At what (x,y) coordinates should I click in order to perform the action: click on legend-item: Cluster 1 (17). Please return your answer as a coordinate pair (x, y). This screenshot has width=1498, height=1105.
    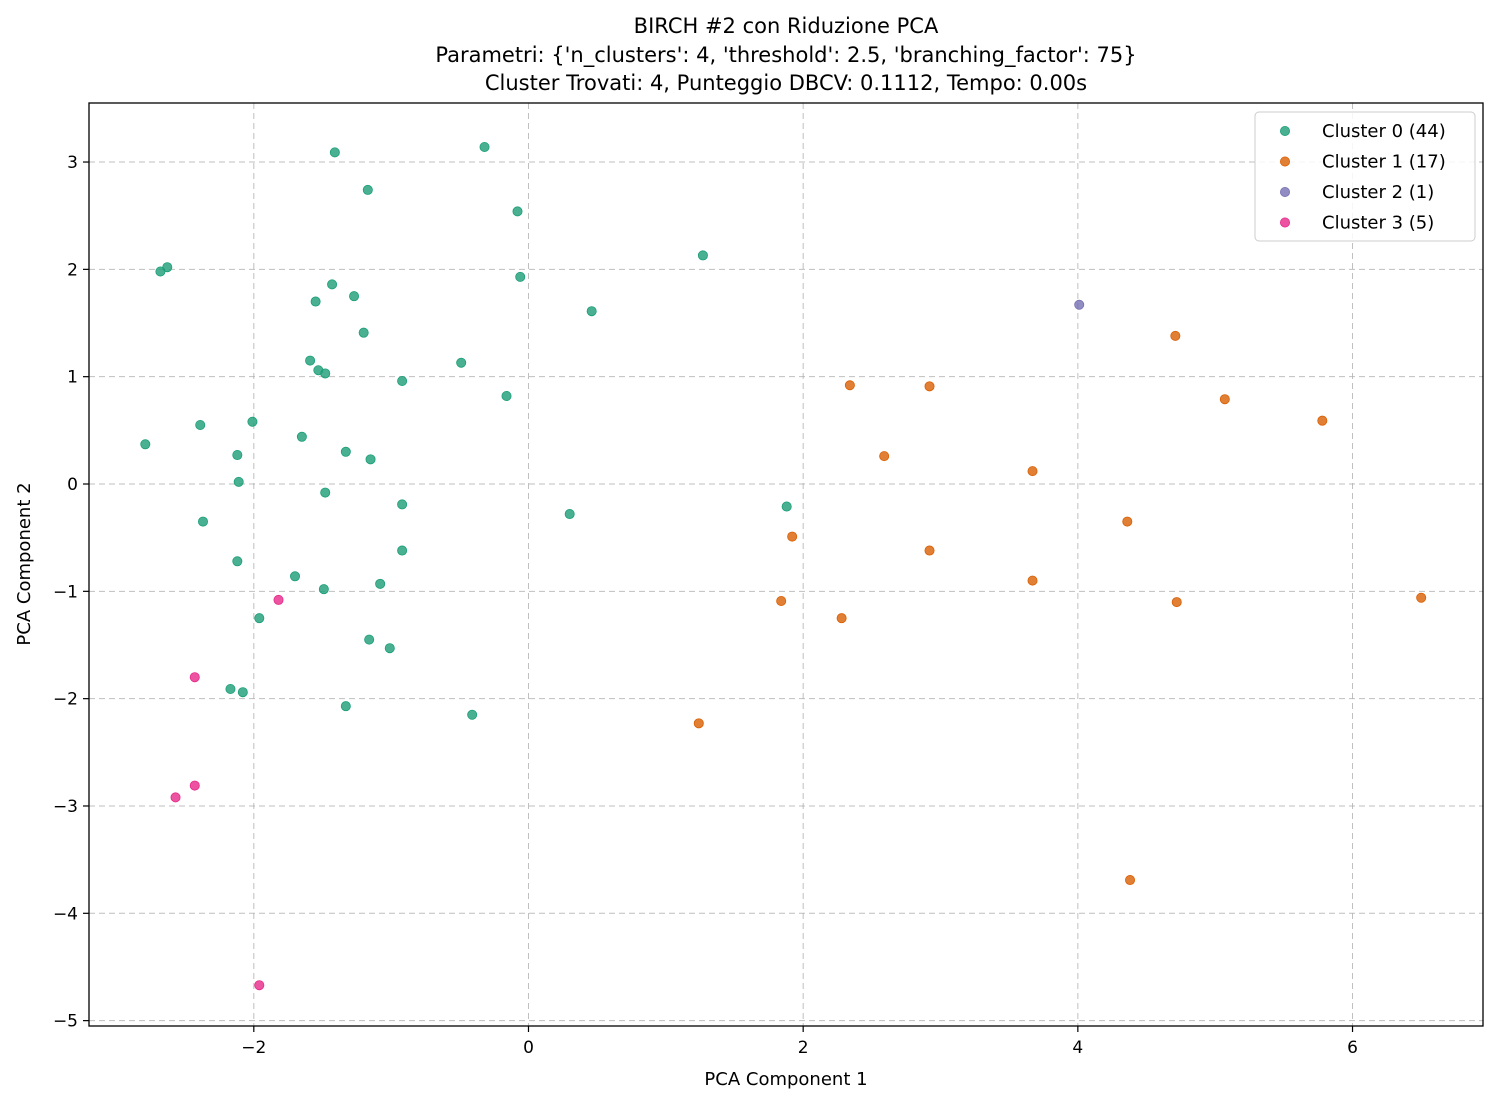
    Looking at the image, I should click on (1363, 162).